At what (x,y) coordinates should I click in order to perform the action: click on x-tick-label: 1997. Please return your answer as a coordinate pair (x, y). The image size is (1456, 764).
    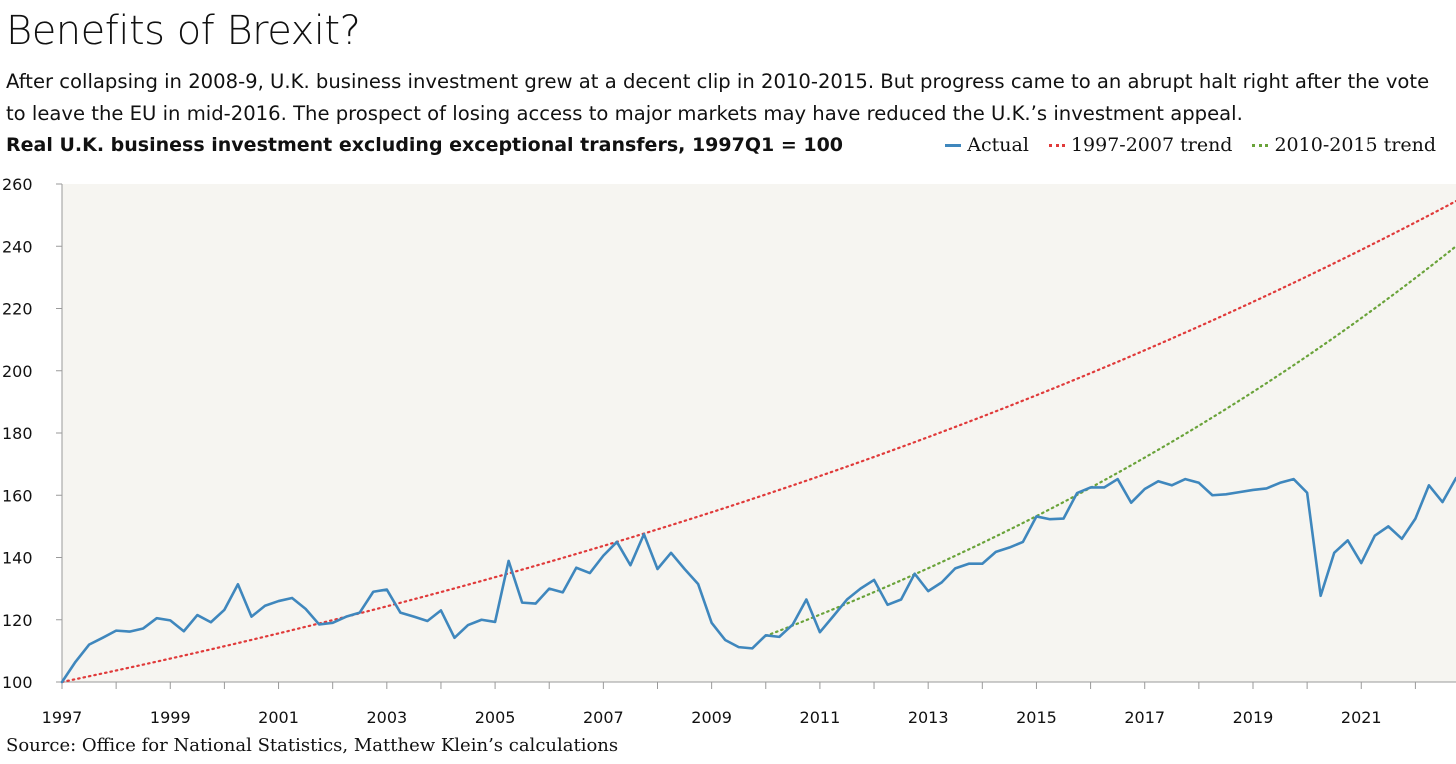
    Looking at the image, I should click on (62, 717).